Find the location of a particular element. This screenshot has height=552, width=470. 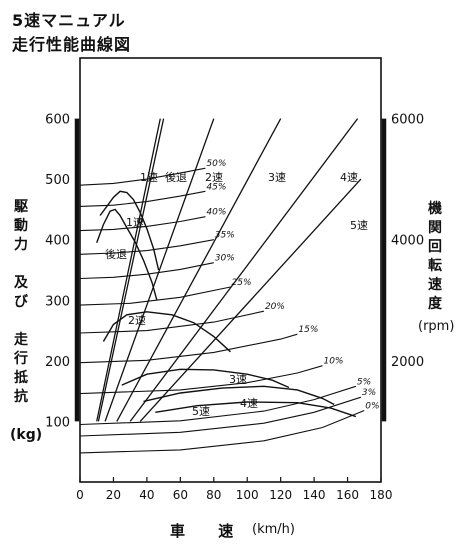

x-tick-label: 0 is located at coordinates (80, 495).